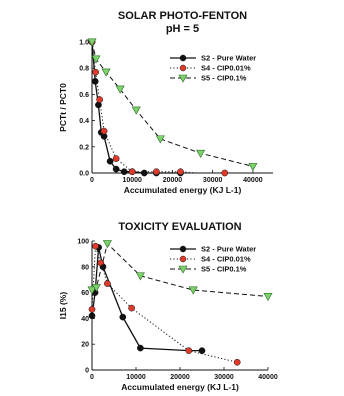  What do you see at coordinates (226, 259) in the screenshot?
I see `chart2-legend-label: S4 - CIP0.01%` at bounding box center [226, 259].